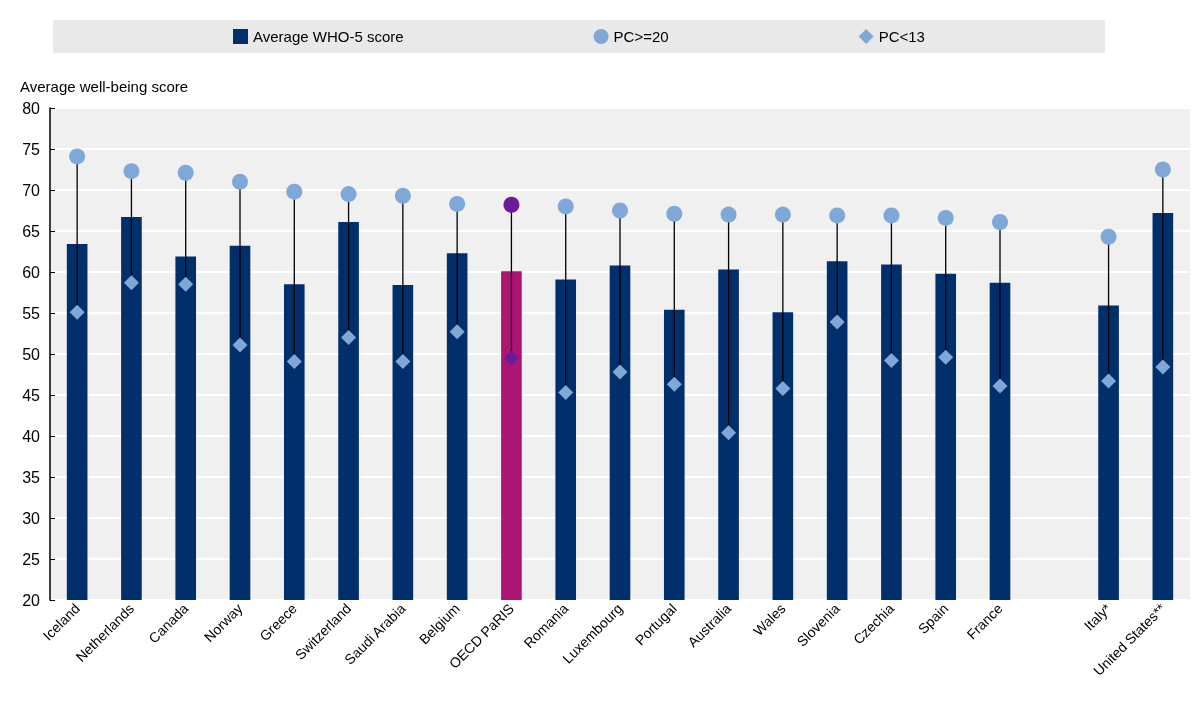 Image resolution: width=1202 pixels, height=712 pixels. Describe the element at coordinates (31, 149) in the screenshot. I see `y-tick-label: 75` at that location.